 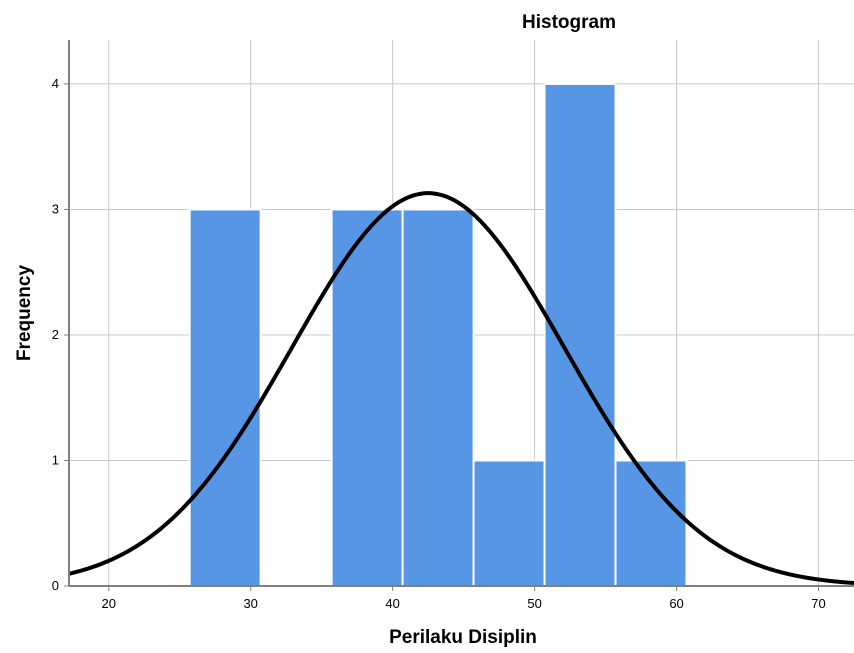 What do you see at coordinates (818, 603) in the screenshot?
I see `x-tick-label: 70` at bounding box center [818, 603].